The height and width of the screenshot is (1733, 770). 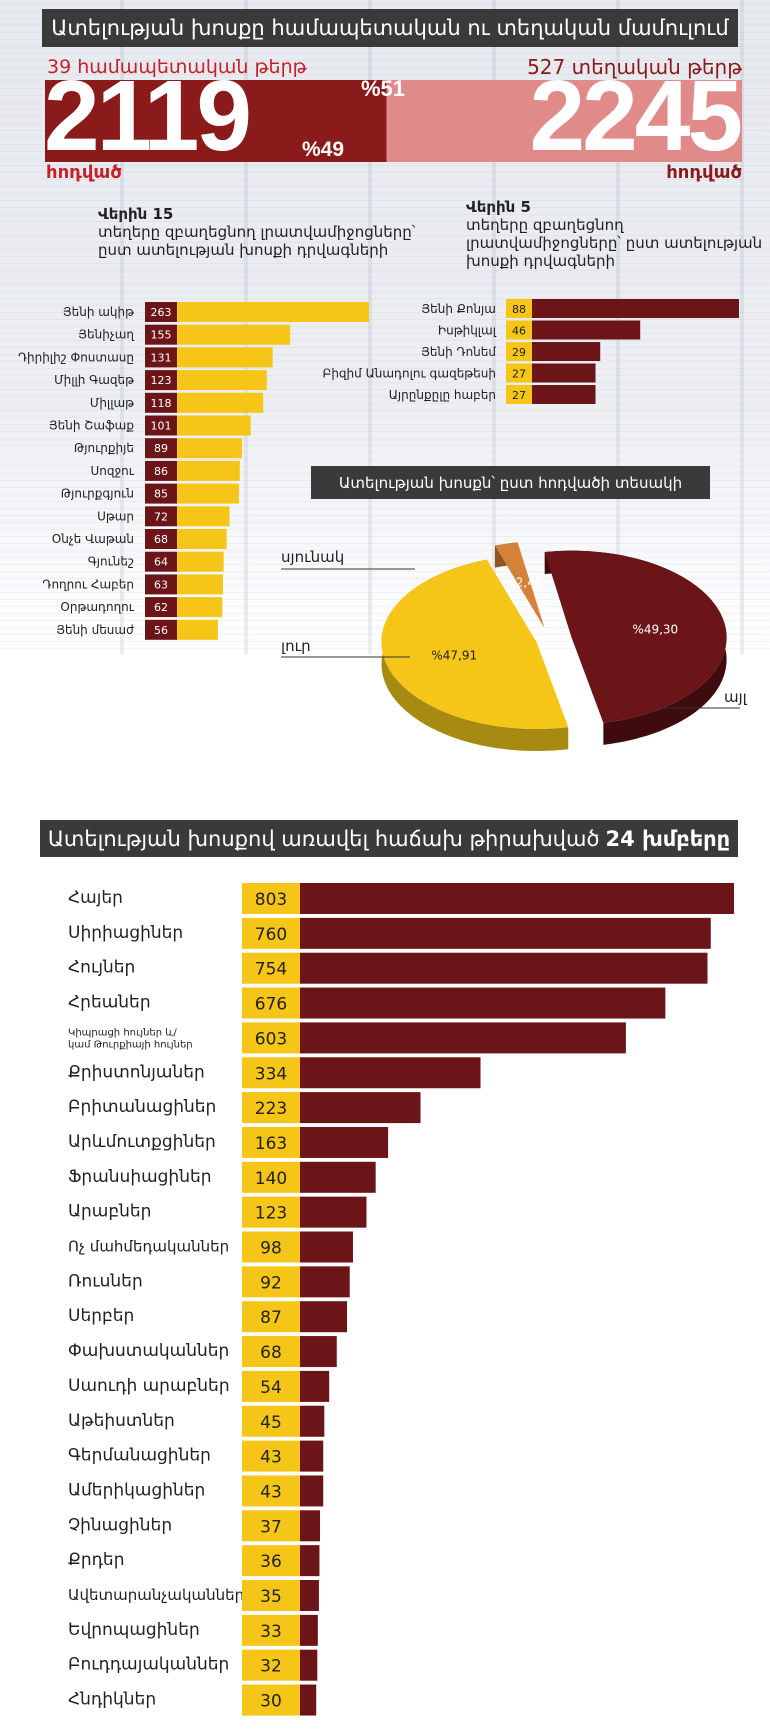 What do you see at coordinates (519, 331) in the screenshot?
I see `local-value-label: 46` at bounding box center [519, 331].